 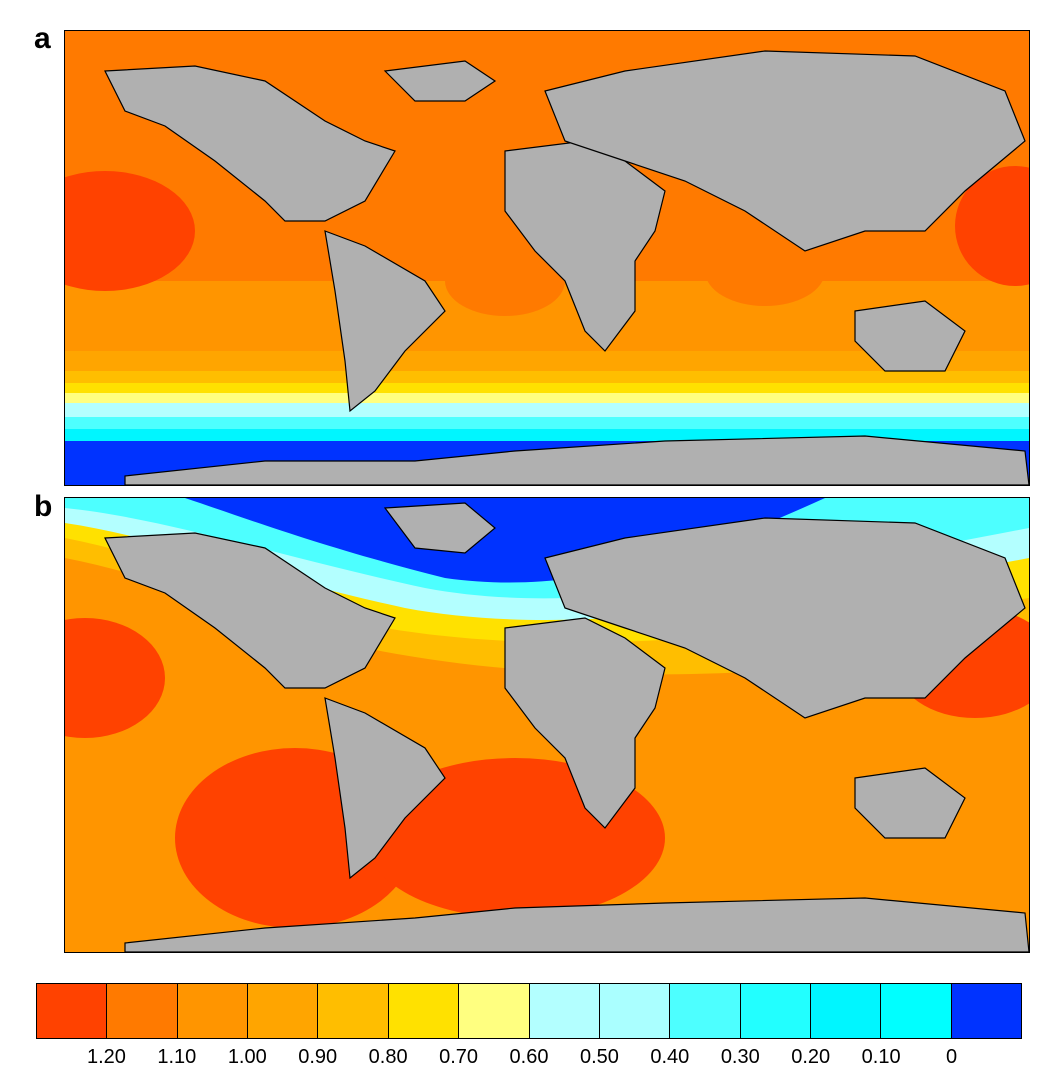 I want to click on colorbar-tick-label: 0.80, so click(x=388, y=1057).